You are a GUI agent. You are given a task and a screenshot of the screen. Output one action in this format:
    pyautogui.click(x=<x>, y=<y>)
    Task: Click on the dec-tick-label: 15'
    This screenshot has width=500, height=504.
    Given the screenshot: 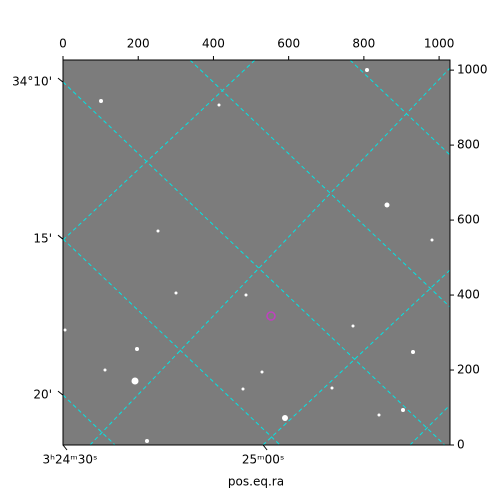 What is the action you would take?
    pyautogui.click(x=42, y=239)
    